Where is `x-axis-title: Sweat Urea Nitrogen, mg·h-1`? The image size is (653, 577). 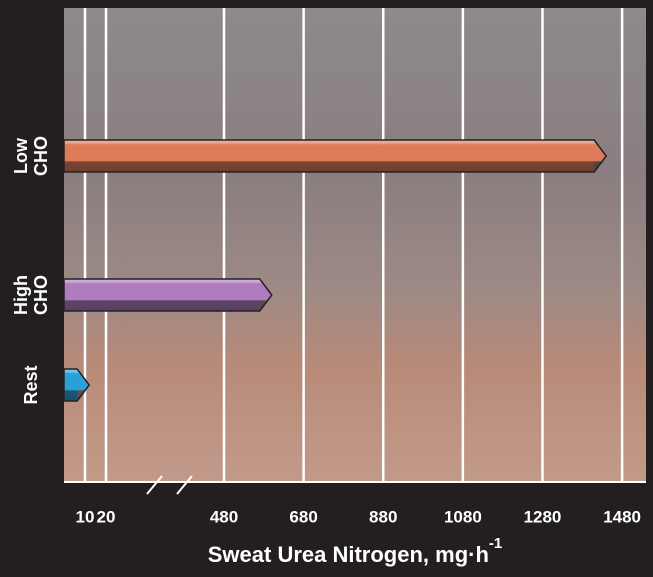 x-axis-title: Sweat Urea Nitrogen, mg·h-1 is located at coordinates (355, 551).